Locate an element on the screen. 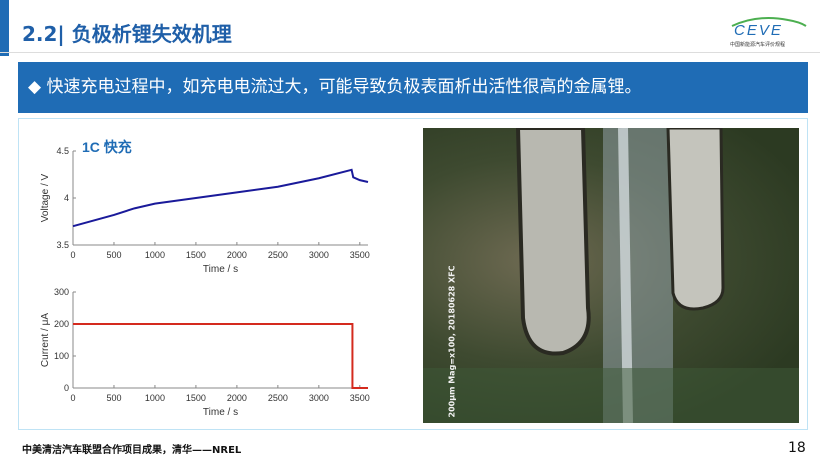  logo-subtitle: 中国新能源汽车评价规程 is located at coordinates (758, 45).